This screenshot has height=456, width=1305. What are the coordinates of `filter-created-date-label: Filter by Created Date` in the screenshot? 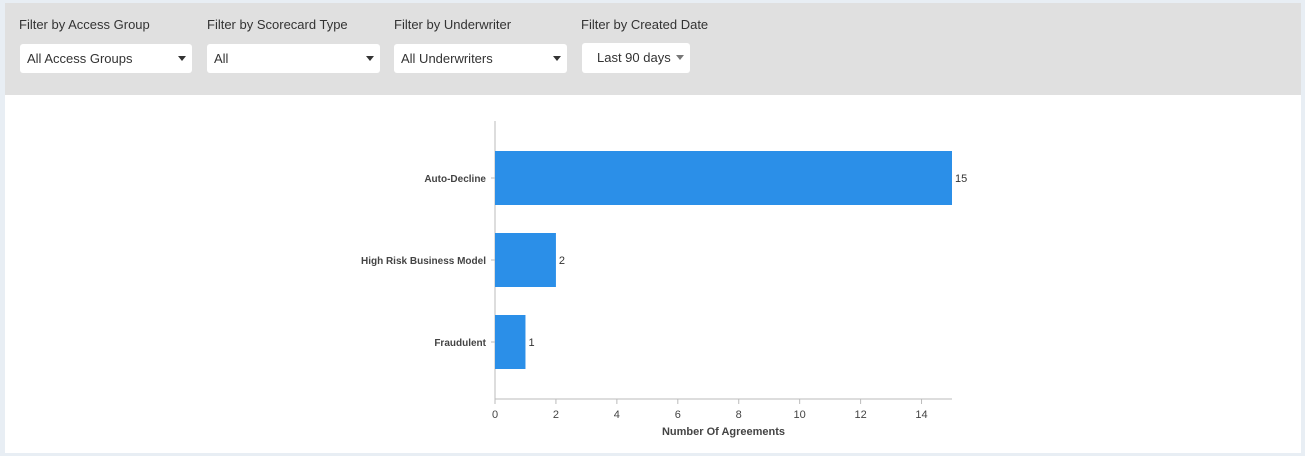 It's located at (645, 24).